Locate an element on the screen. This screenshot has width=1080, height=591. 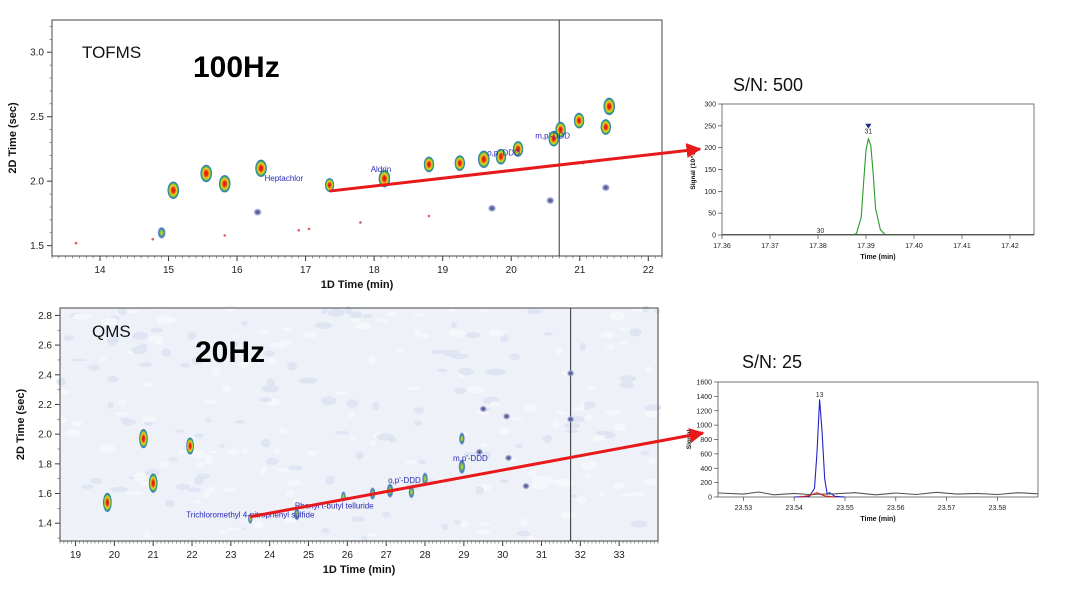
x-tick-label: 16 is located at coordinates (237, 270).